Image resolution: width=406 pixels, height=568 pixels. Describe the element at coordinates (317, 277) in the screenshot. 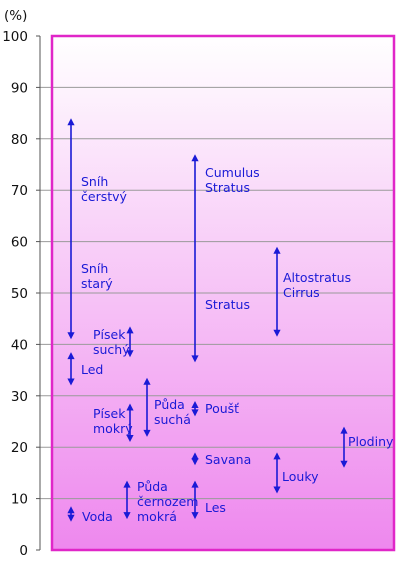

I see `range-label: Altostratus` at that location.